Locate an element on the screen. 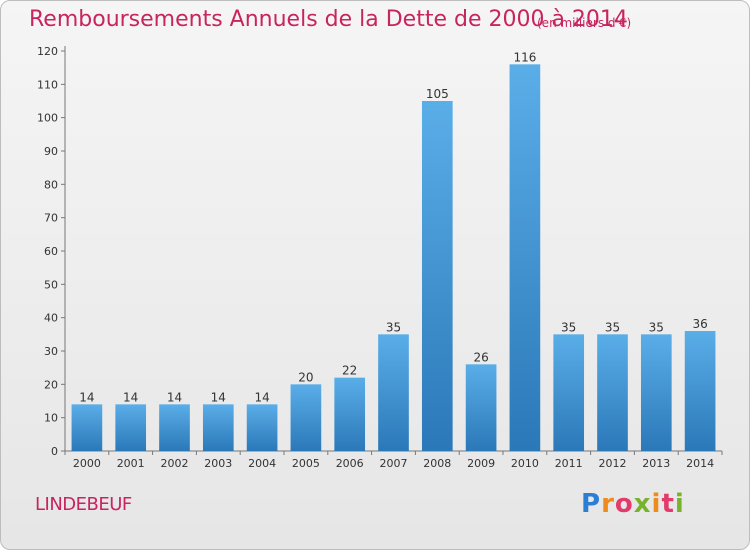 This screenshot has height=550, width=750. y-tick-label: 50 is located at coordinates (51, 284).